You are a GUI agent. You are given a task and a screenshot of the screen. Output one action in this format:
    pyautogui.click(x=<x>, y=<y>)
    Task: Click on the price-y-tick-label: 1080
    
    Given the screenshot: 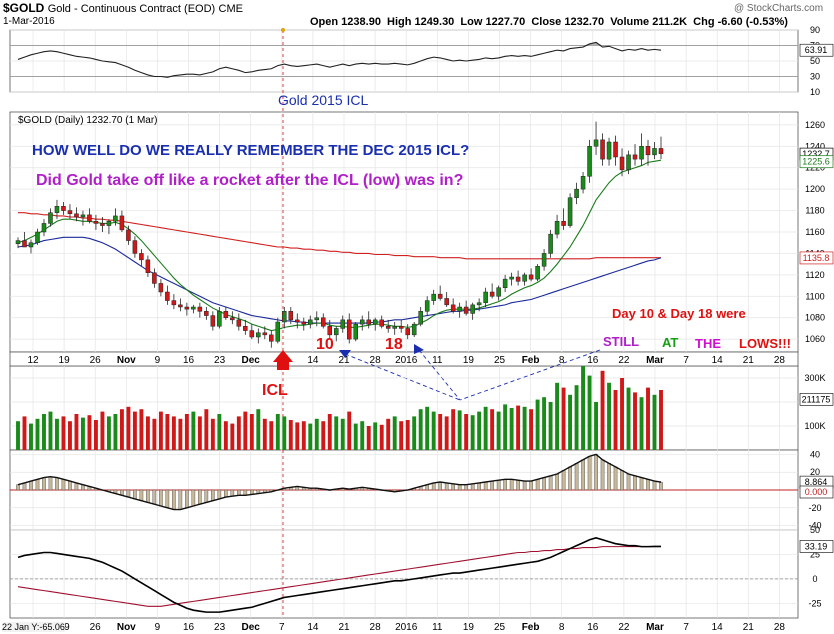 What is the action you would take?
    pyautogui.click(x=815, y=318)
    